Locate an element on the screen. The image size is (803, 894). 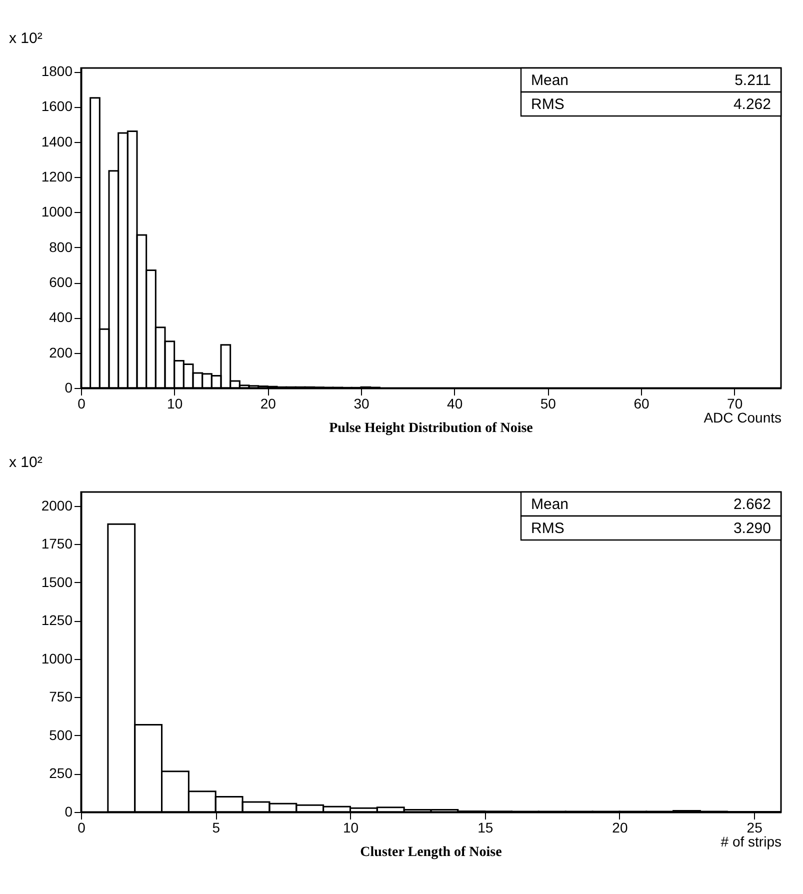
y-tick-label: 2000 is located at coordinates (57, 505).